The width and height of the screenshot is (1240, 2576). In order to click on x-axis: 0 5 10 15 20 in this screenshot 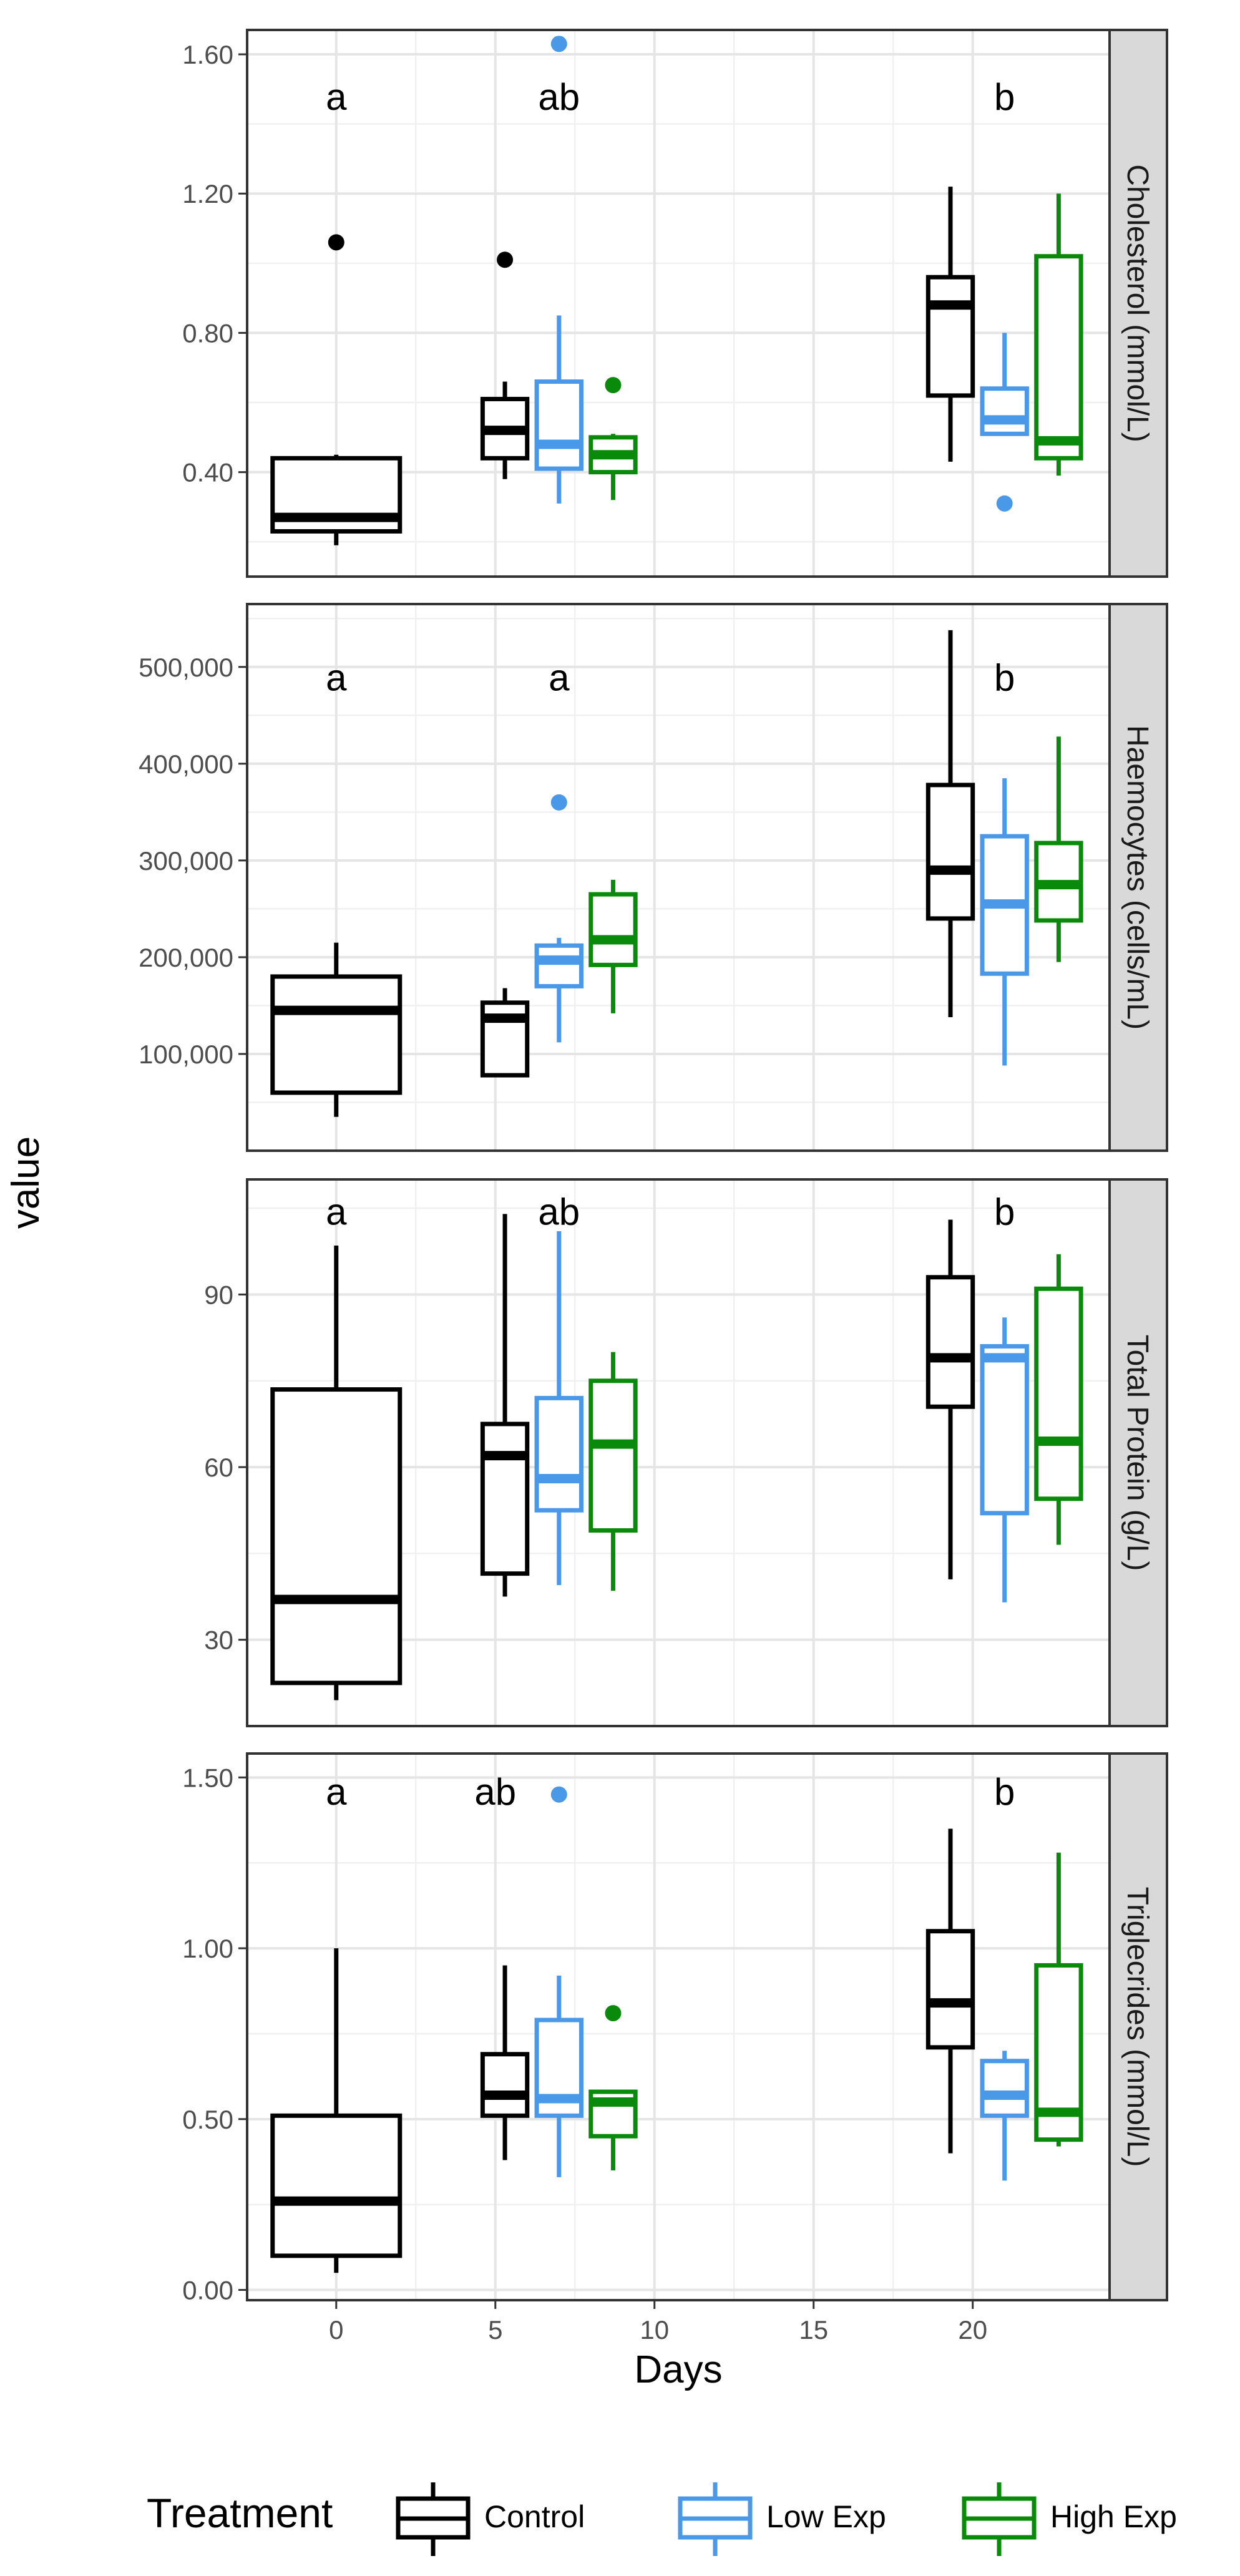, I will do `click(658, 2322)`.